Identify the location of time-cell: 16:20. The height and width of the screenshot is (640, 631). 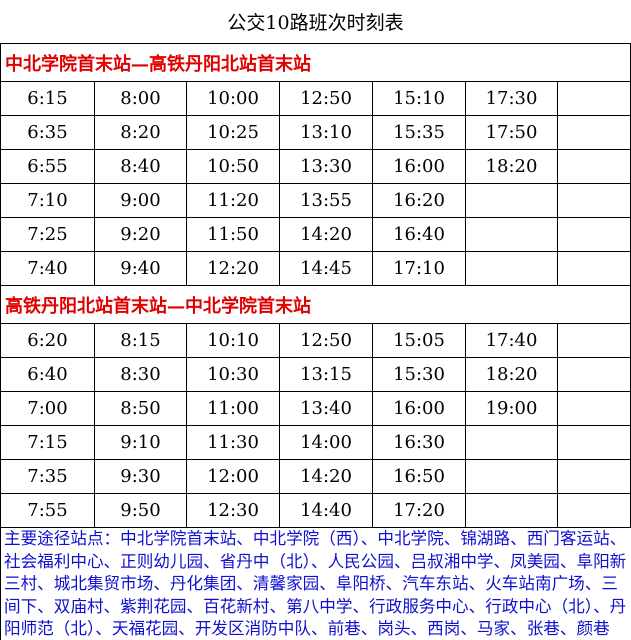
(419, 201).